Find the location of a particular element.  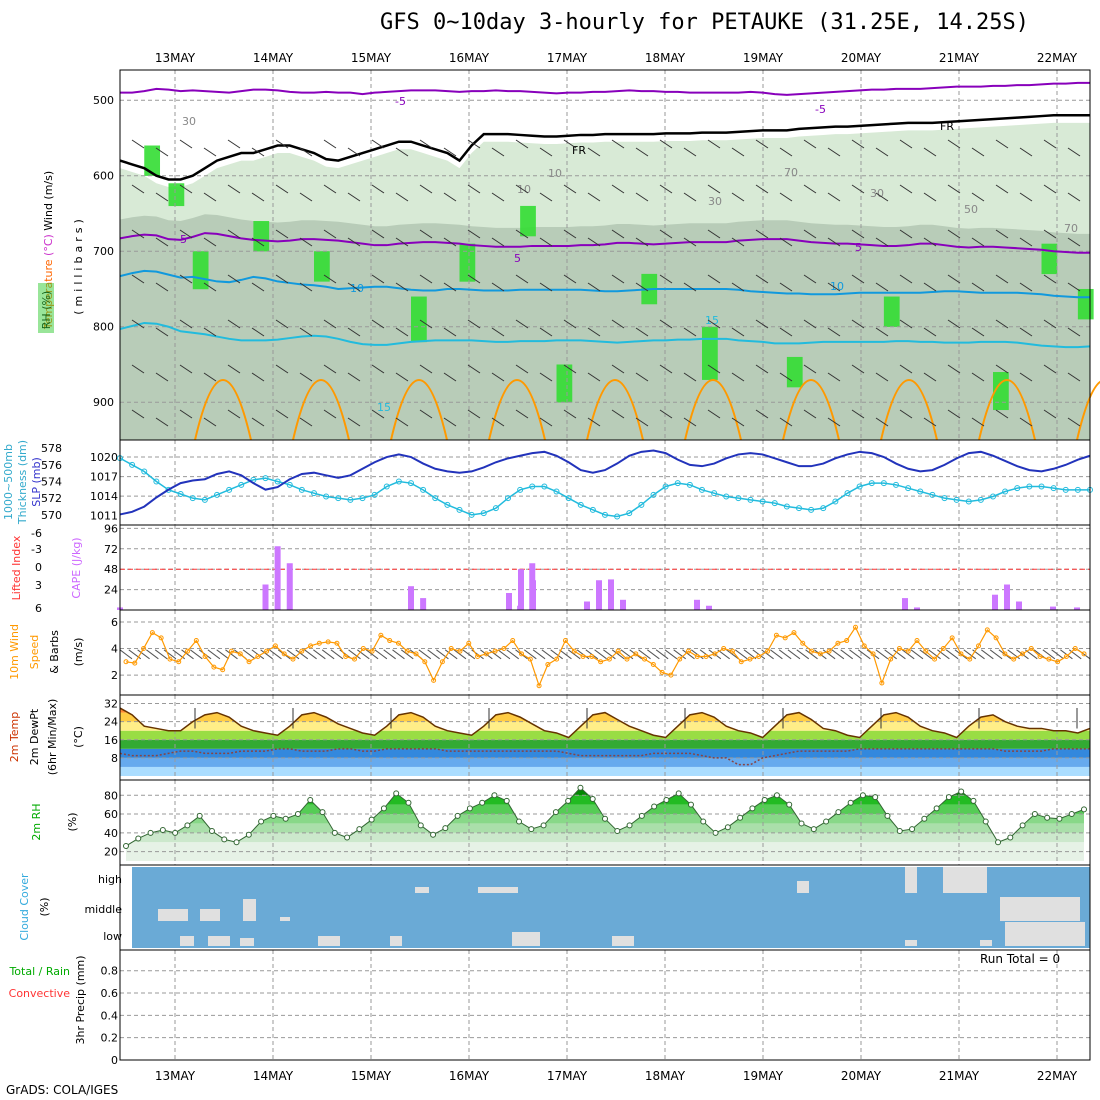

p4-label-b-part-0: Speed is located at coordinates (34, 652).